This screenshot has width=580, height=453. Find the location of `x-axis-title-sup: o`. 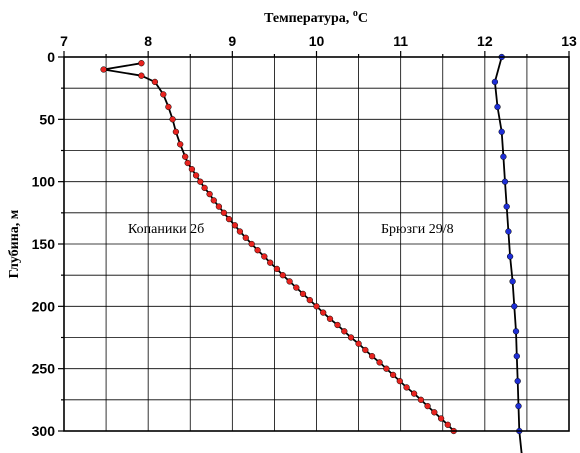

x-axis-title-sup: o is located at coordinates (355, 13).